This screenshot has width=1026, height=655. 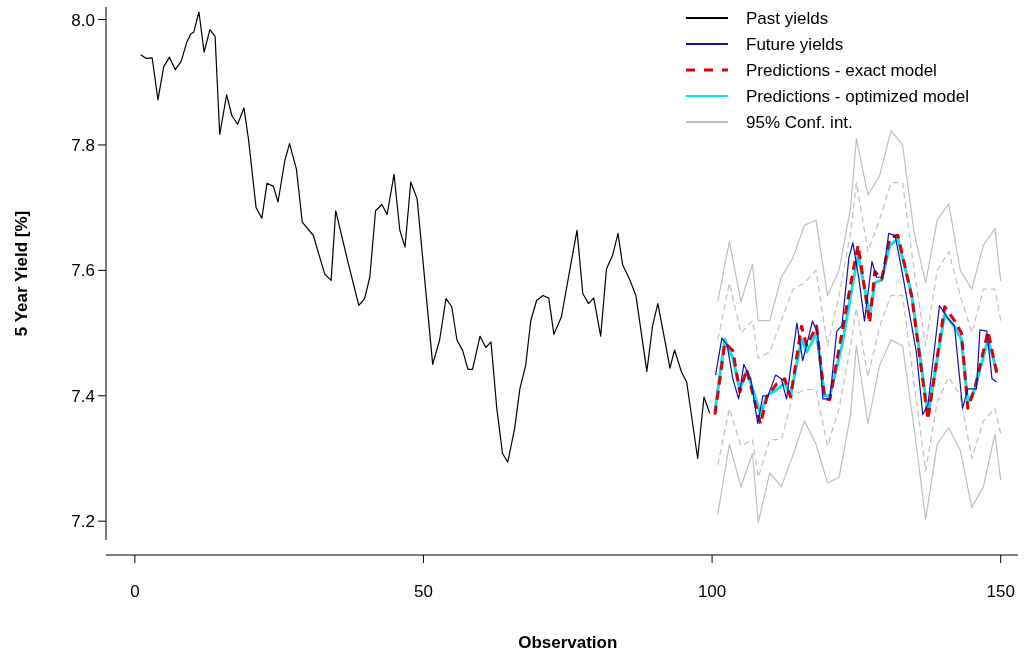 What do you see at coordinates (795, 44) in the screenshot?
I see `legend-label: Future yields` at bounding box center [795, 44].